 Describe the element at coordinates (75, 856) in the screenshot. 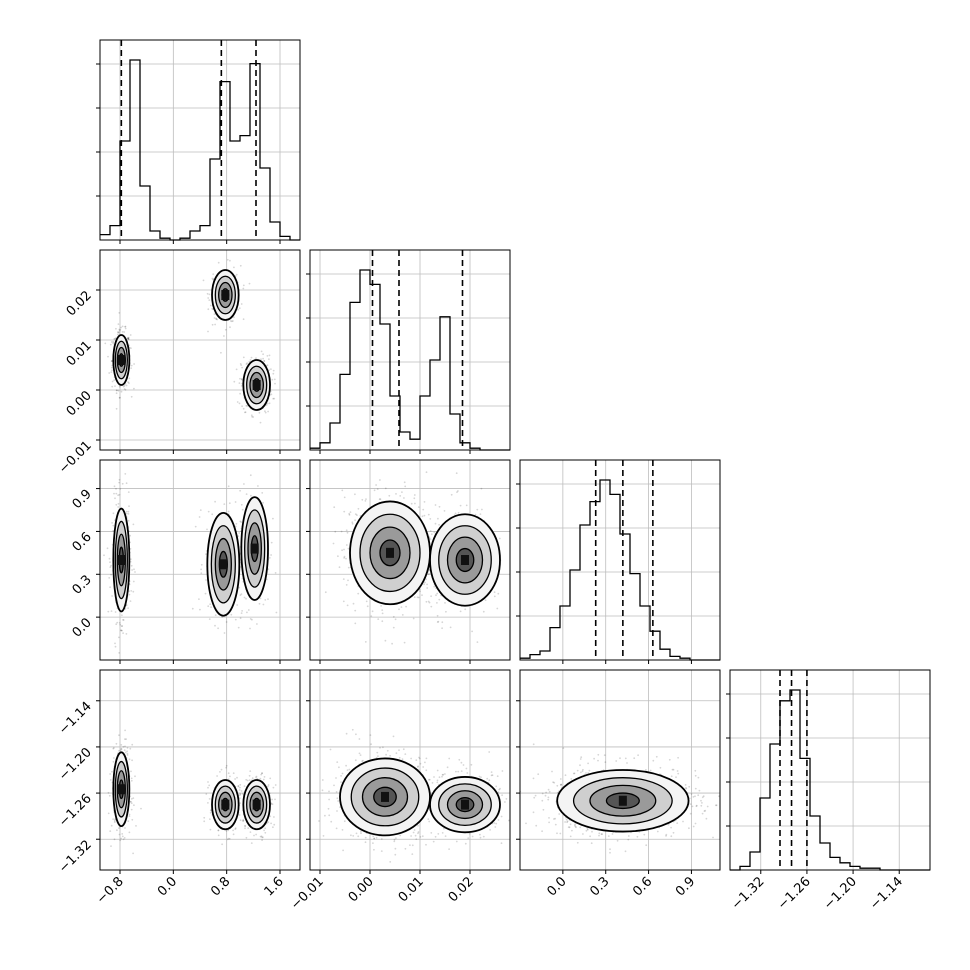

I see `y-tick-label: −1.32` at that location.